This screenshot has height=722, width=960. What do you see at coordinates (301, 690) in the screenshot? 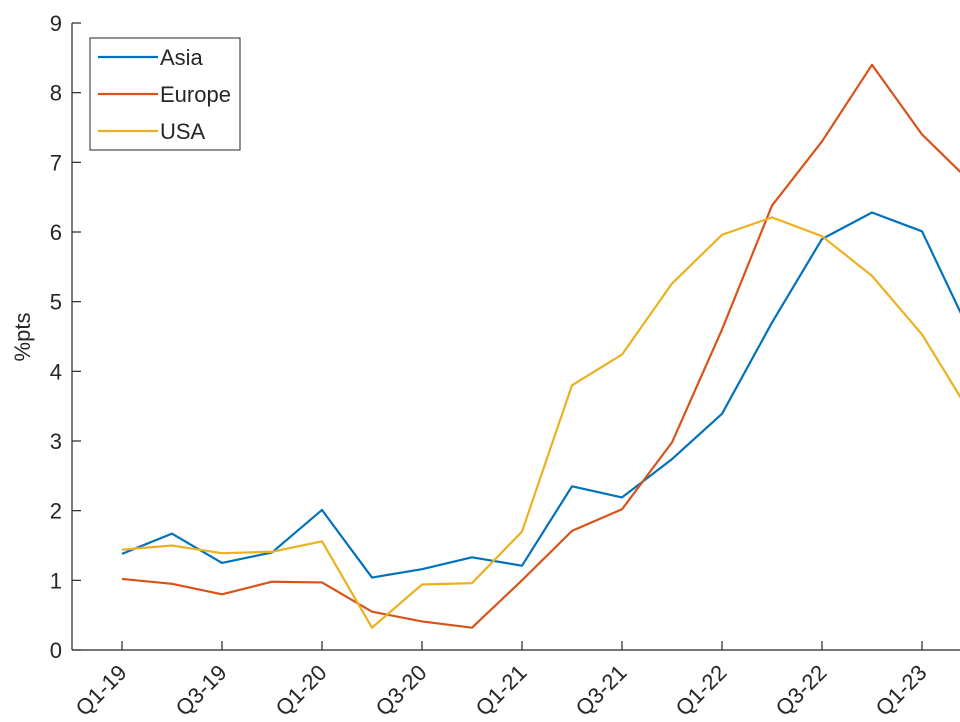
I see `x-tick-label: Q1-20` at bounding box center [301, 690].